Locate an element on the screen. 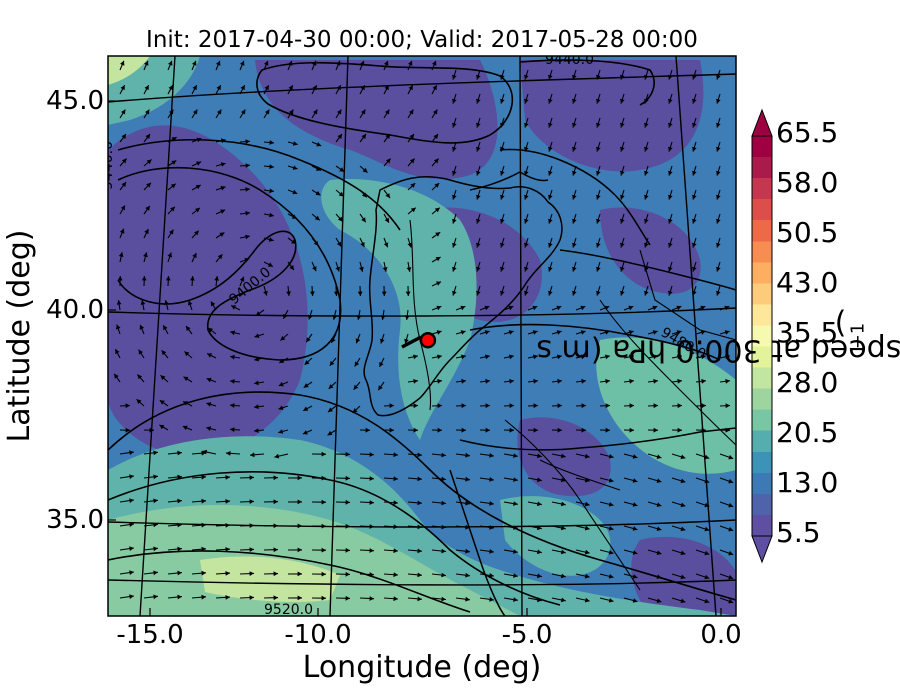 Image resolution: width=900 pixels, height=700 pixels. y-tick-label: 35.0 is located at coordinates (75, 520).